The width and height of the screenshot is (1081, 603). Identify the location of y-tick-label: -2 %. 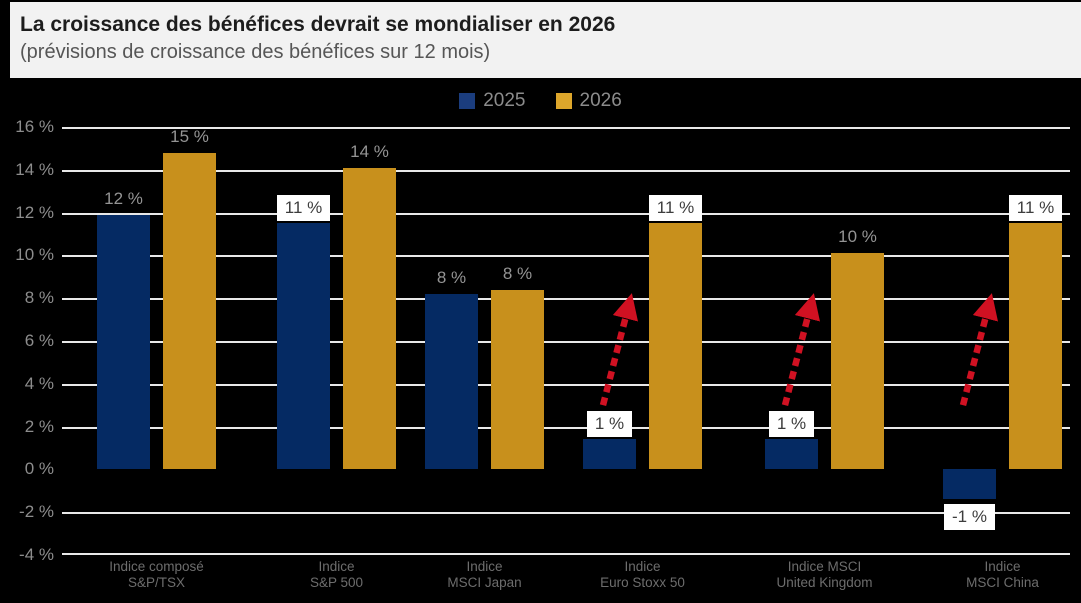
(36, 512).